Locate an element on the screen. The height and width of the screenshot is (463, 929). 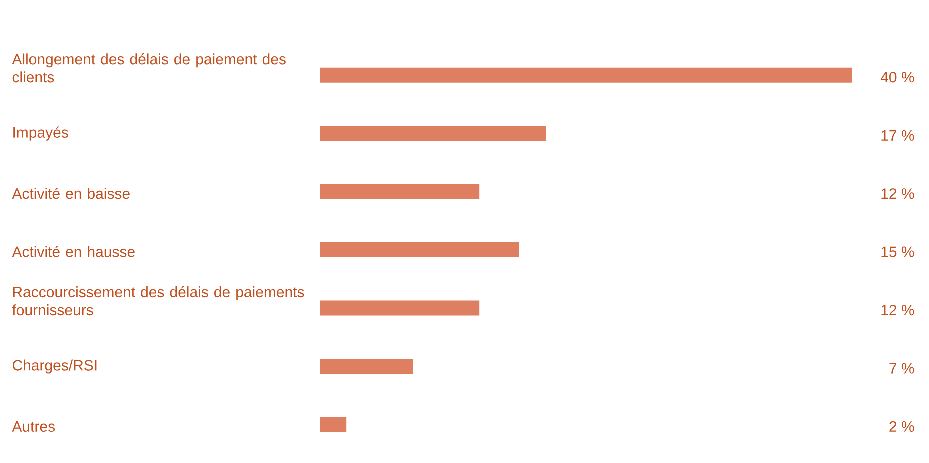
data-label: 15 % is located at coordinates (898, 252).